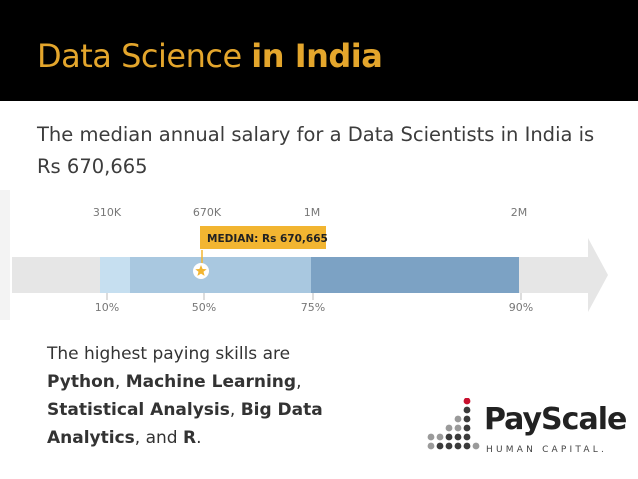 This screenshot has height=479, width=638. I want to click on bar-segment-p75-p90, so click(415, 275).